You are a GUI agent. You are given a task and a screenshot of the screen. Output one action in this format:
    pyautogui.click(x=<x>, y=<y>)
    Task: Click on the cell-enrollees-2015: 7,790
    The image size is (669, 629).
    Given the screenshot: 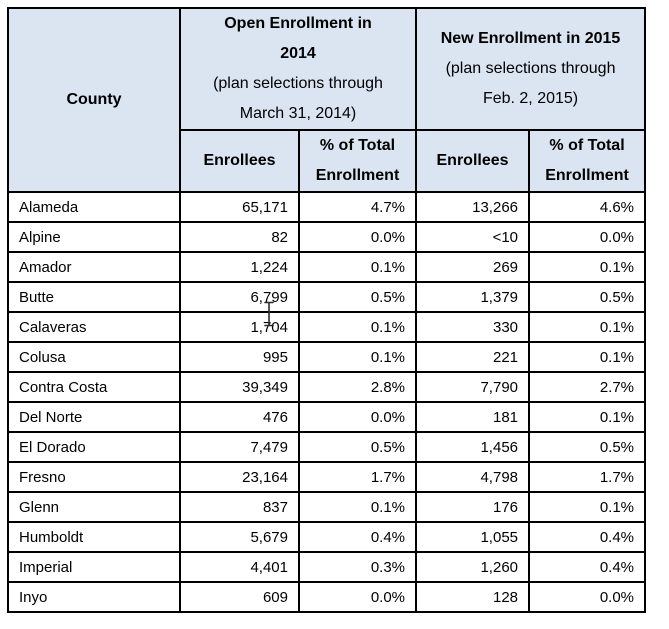 What is the action you would take?
    pyautogui.click(x=473, y=387)
    